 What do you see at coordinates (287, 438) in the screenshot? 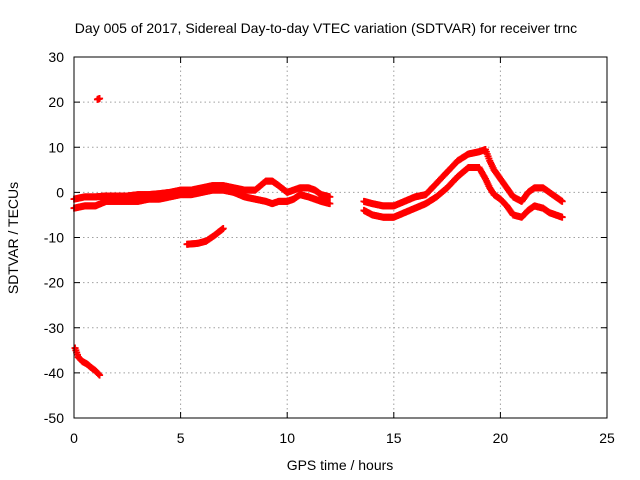
I see `x-tick-label: 10` at bounding box center [287, 438].